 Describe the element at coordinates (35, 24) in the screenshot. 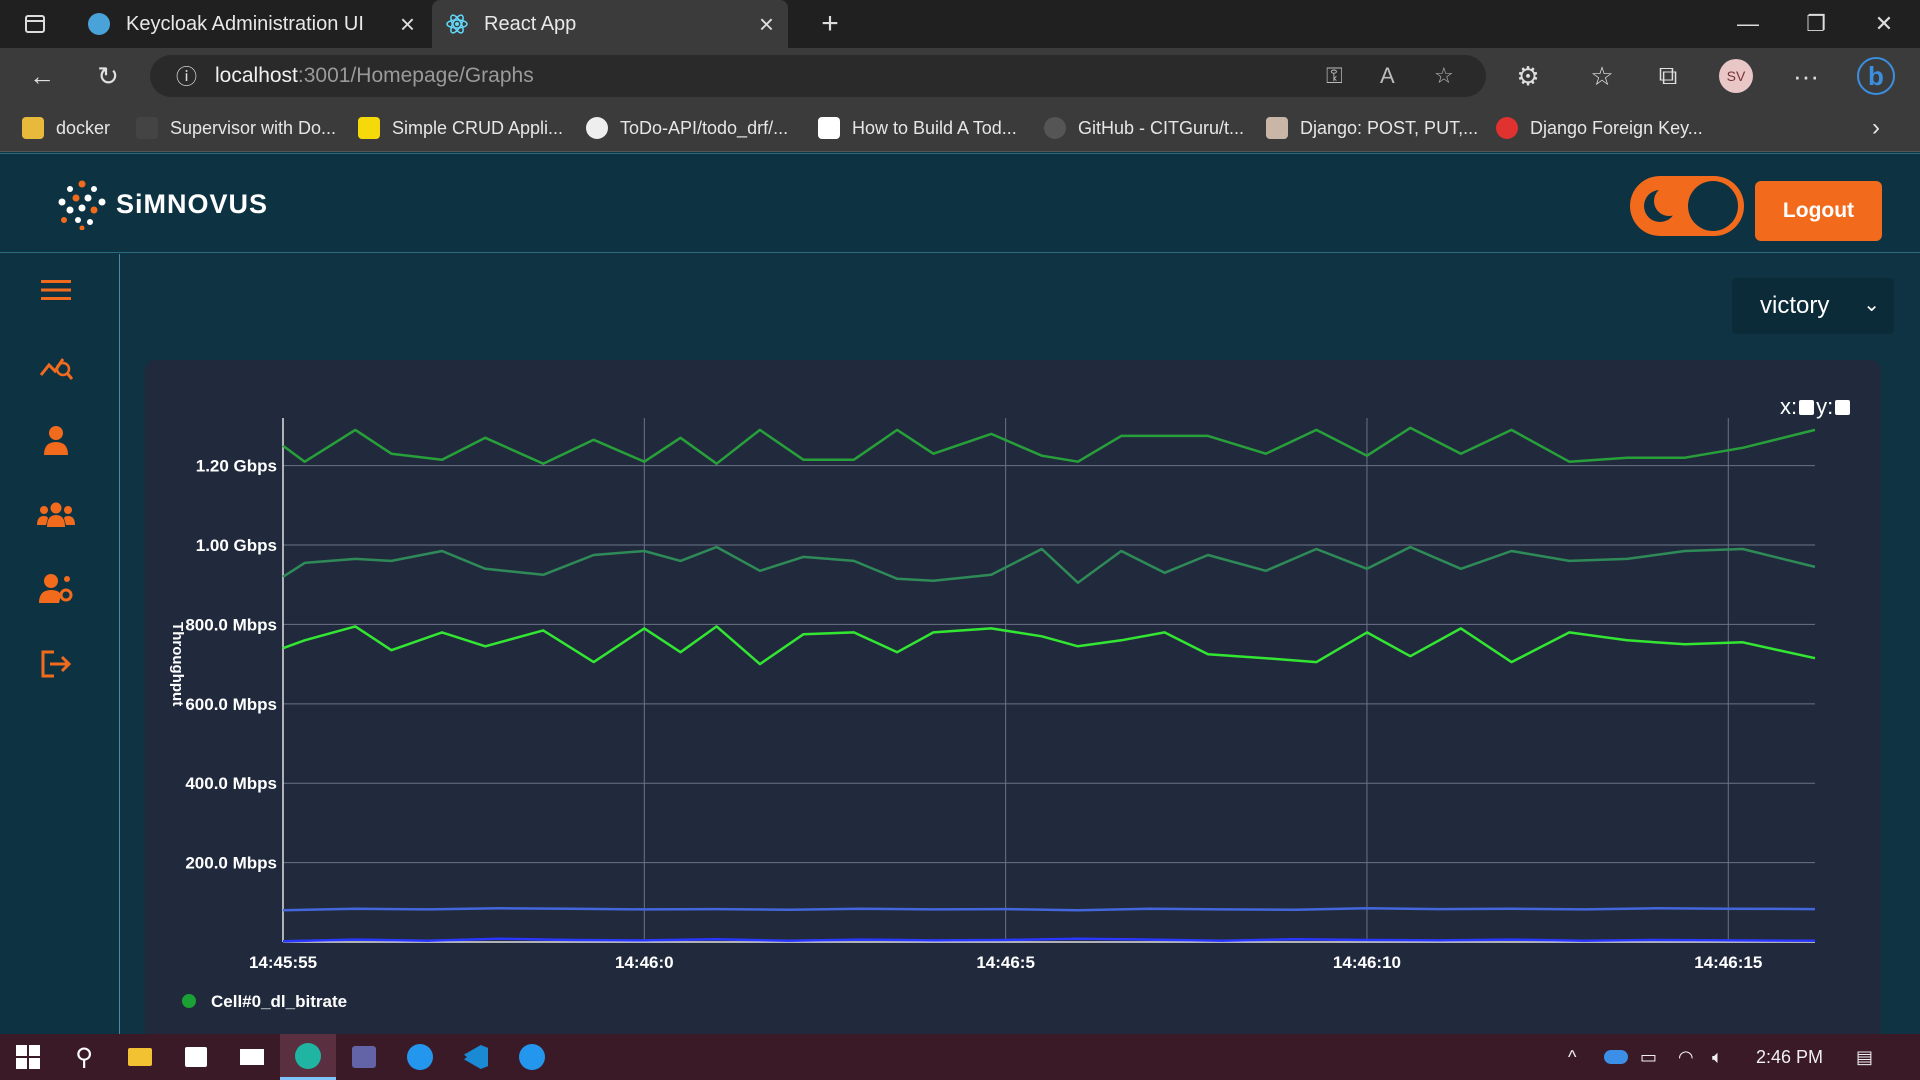

I see `tab-actions-icon` at that location.